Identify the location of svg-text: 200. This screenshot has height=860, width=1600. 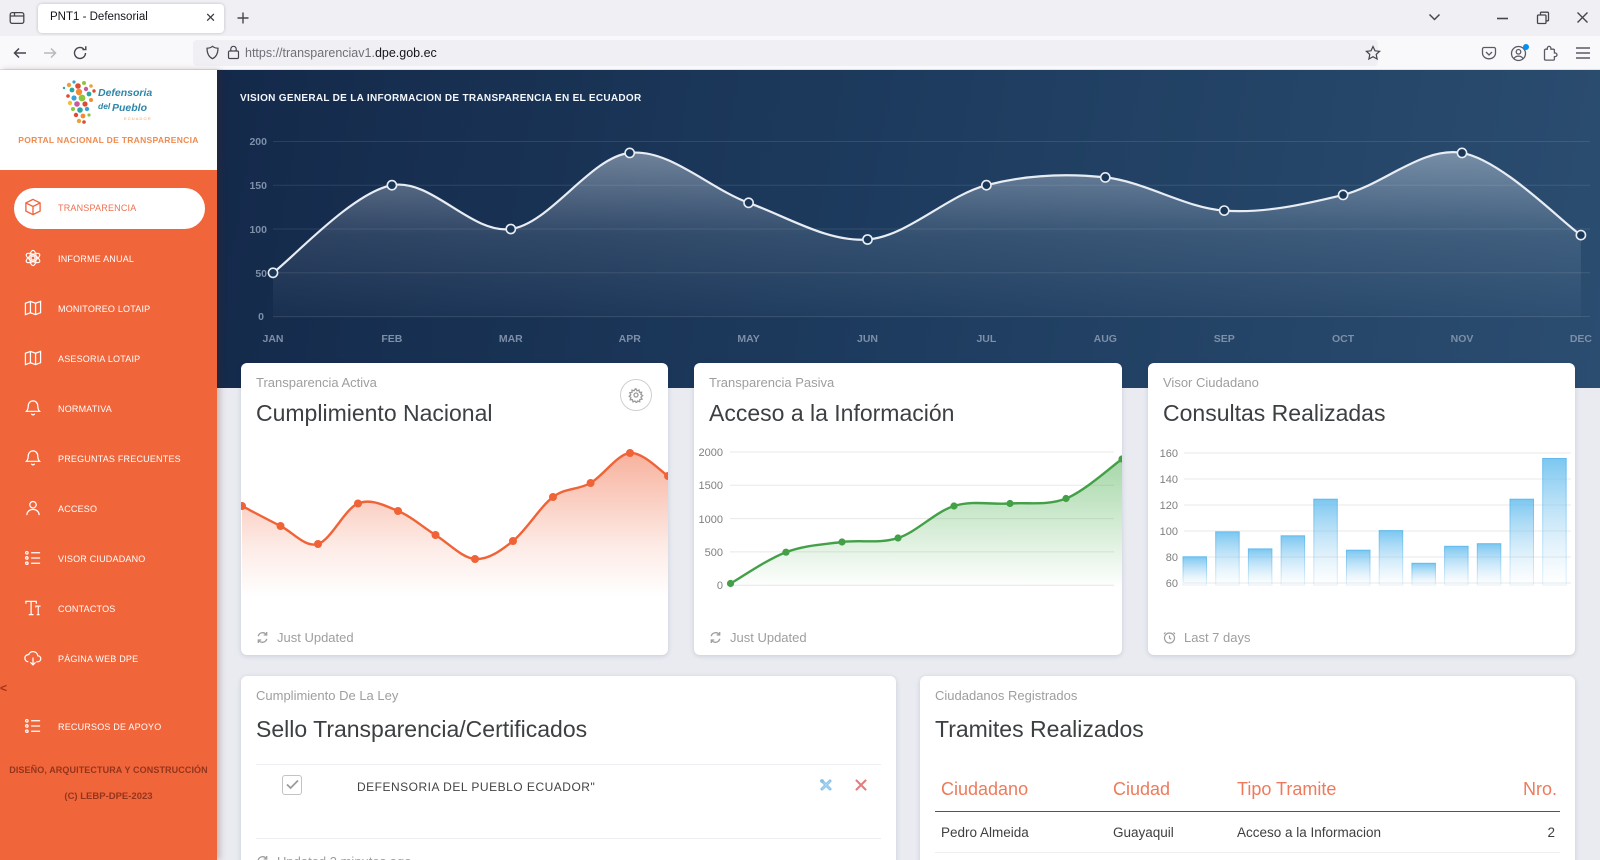
(258, 142).